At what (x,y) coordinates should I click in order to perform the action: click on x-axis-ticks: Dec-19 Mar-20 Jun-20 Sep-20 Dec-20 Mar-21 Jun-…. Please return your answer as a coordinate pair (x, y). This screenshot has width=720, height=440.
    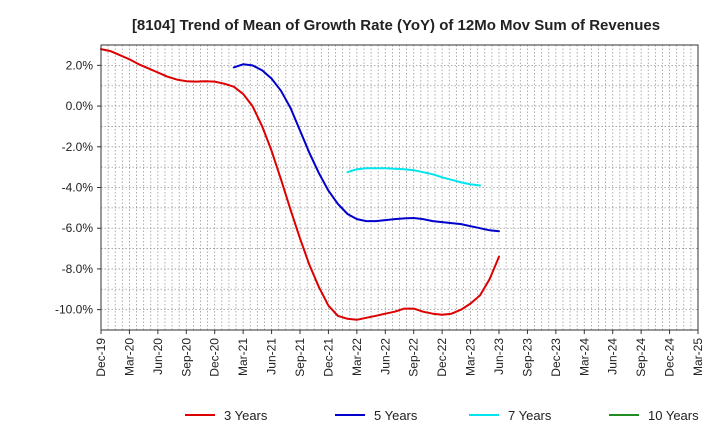
    Looking at the image, I should click on (399, 353).